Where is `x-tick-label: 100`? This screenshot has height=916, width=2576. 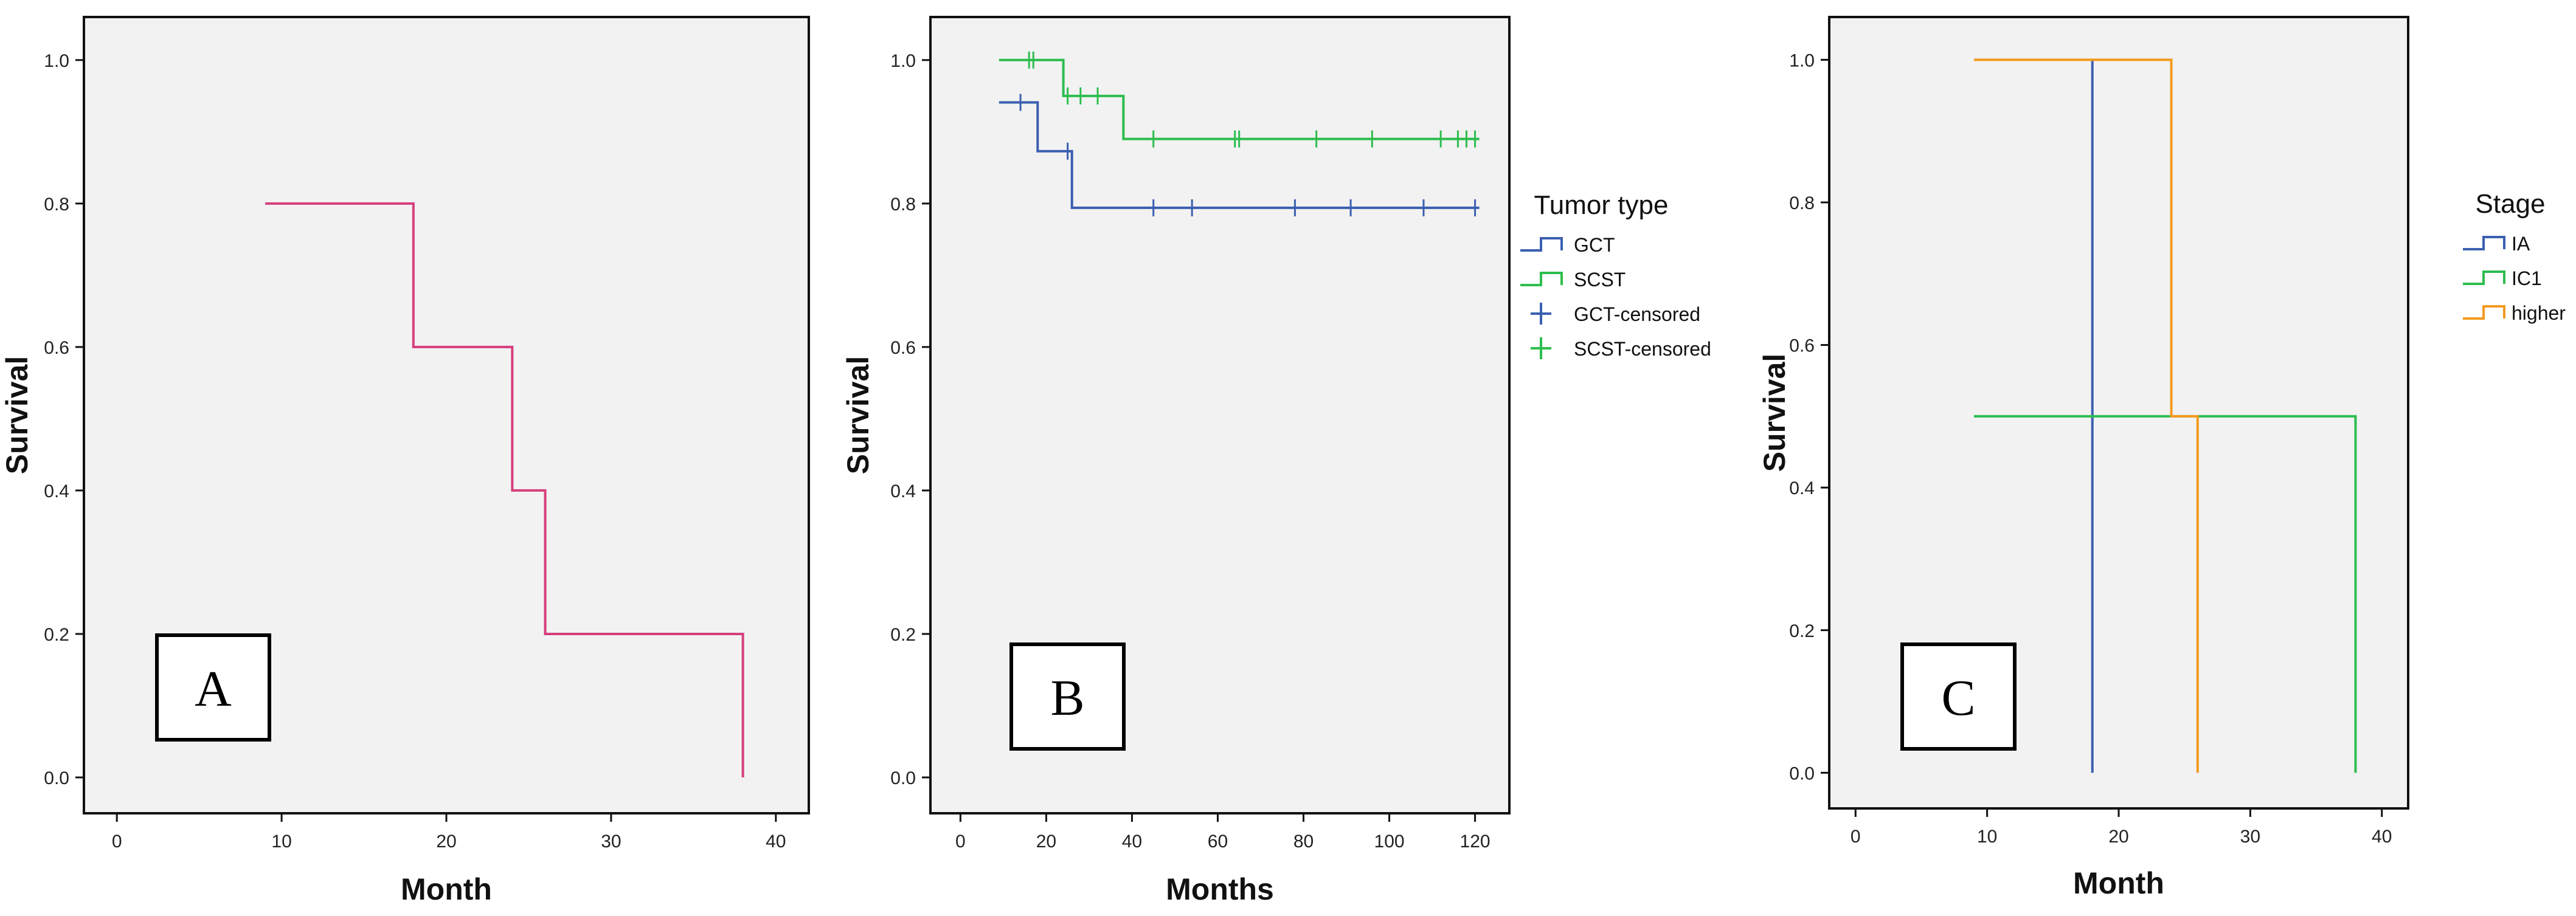
x-tick-label: 100 is located at coordinates (1389, 842).